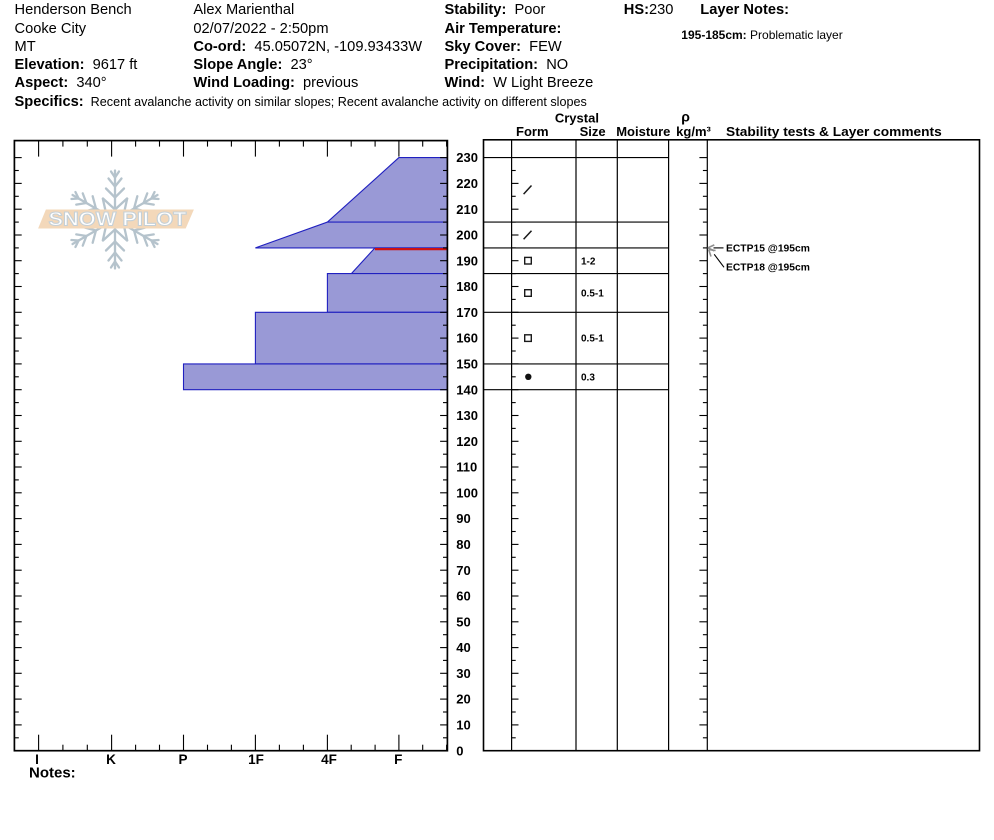  What do you see at coordinates (467, 364) in the screenshot?
I see `svg-text: 150` at bounding box center [467, 364].